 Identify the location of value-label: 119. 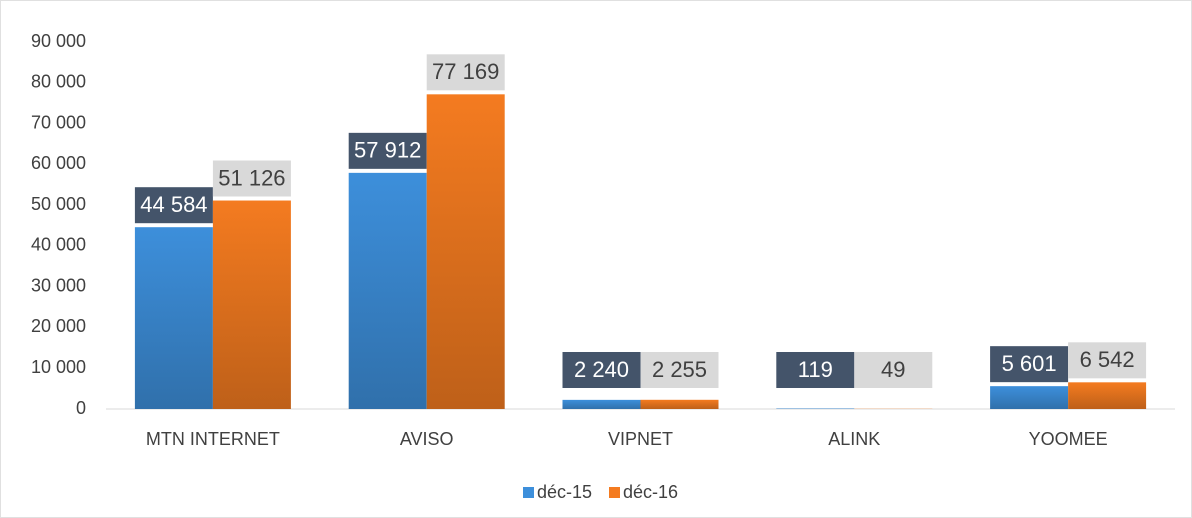
(815, 369).